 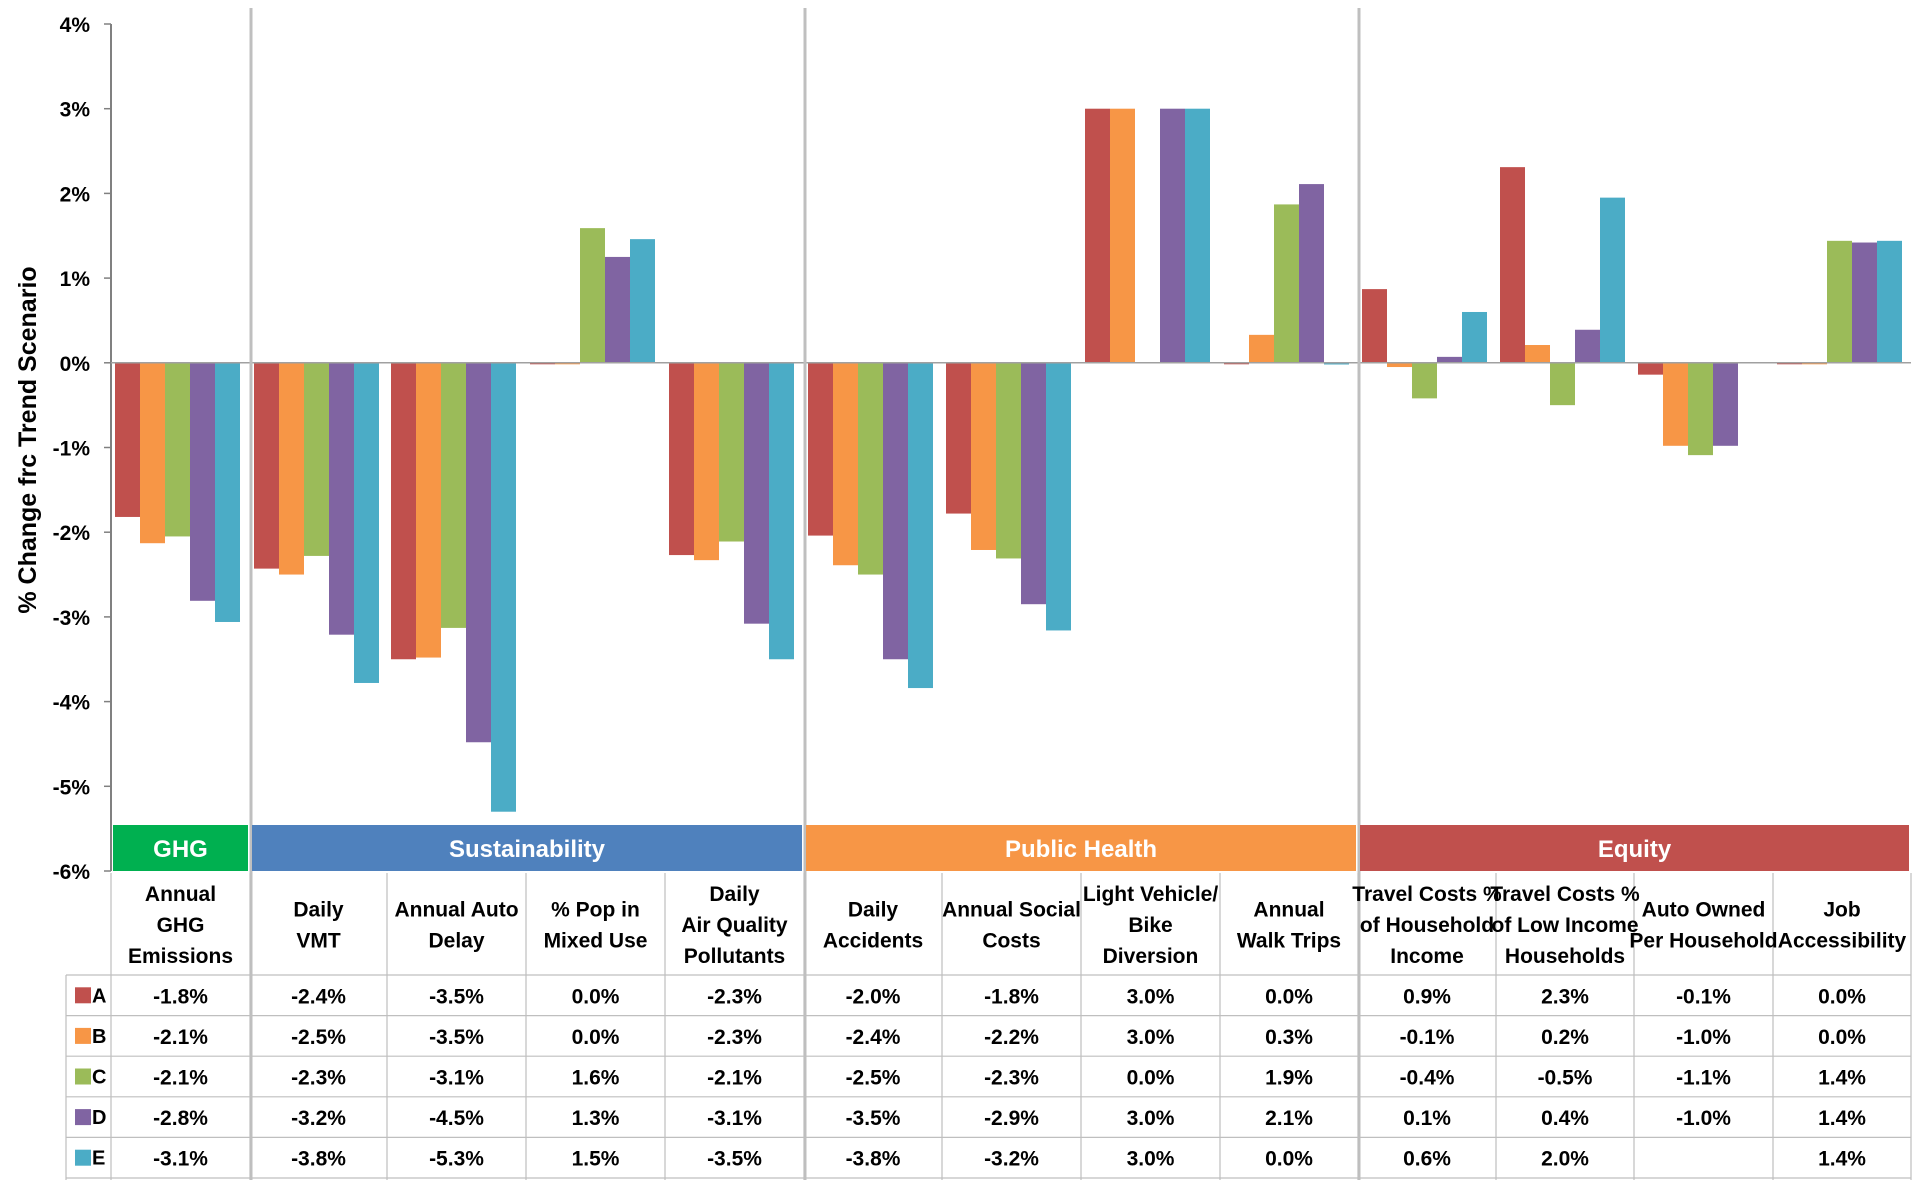 What do you see at coordinates (1289, 1118) in the screenshot?
I see `data-label: 2.1%` at bounding box center [1289, 1118].